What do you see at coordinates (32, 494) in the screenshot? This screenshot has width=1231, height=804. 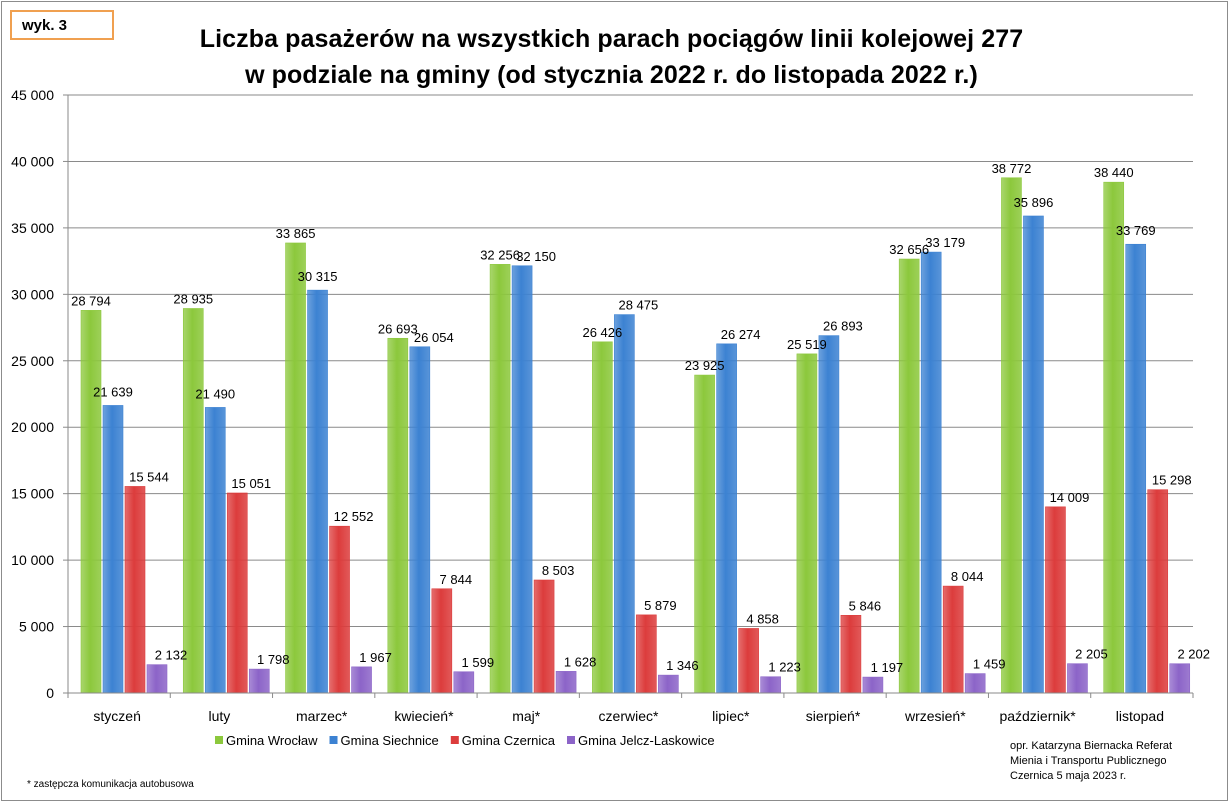 I see `y-tick-label: 15 000` at bounding box center [32, 494].